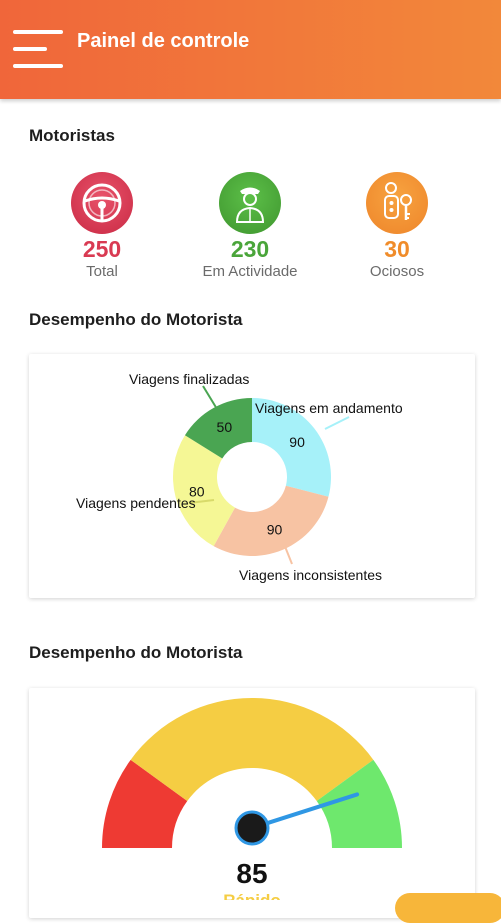 The height and width of the screenshot is (923, 501). I want to click on drivers-section-title: Motoristas, so click(72, 135).